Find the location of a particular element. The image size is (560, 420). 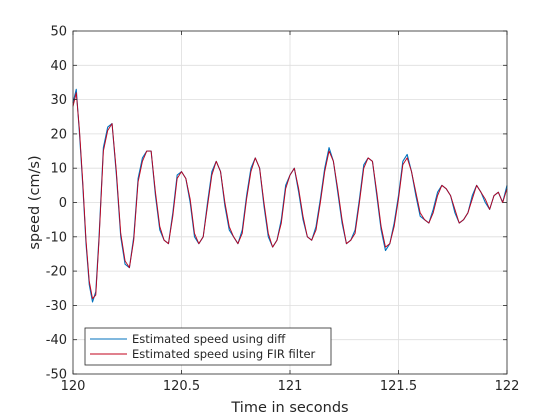

x-tick-label: 121.5 is located at coordinates (398, 386).